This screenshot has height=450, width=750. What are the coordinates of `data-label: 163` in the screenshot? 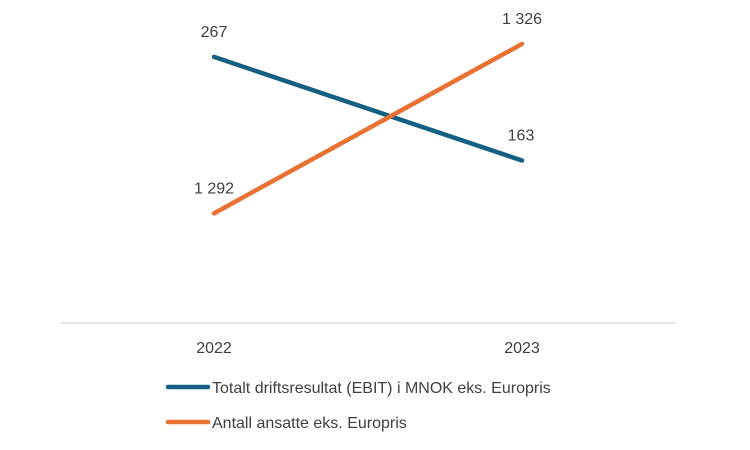 It's located at (521, 136).